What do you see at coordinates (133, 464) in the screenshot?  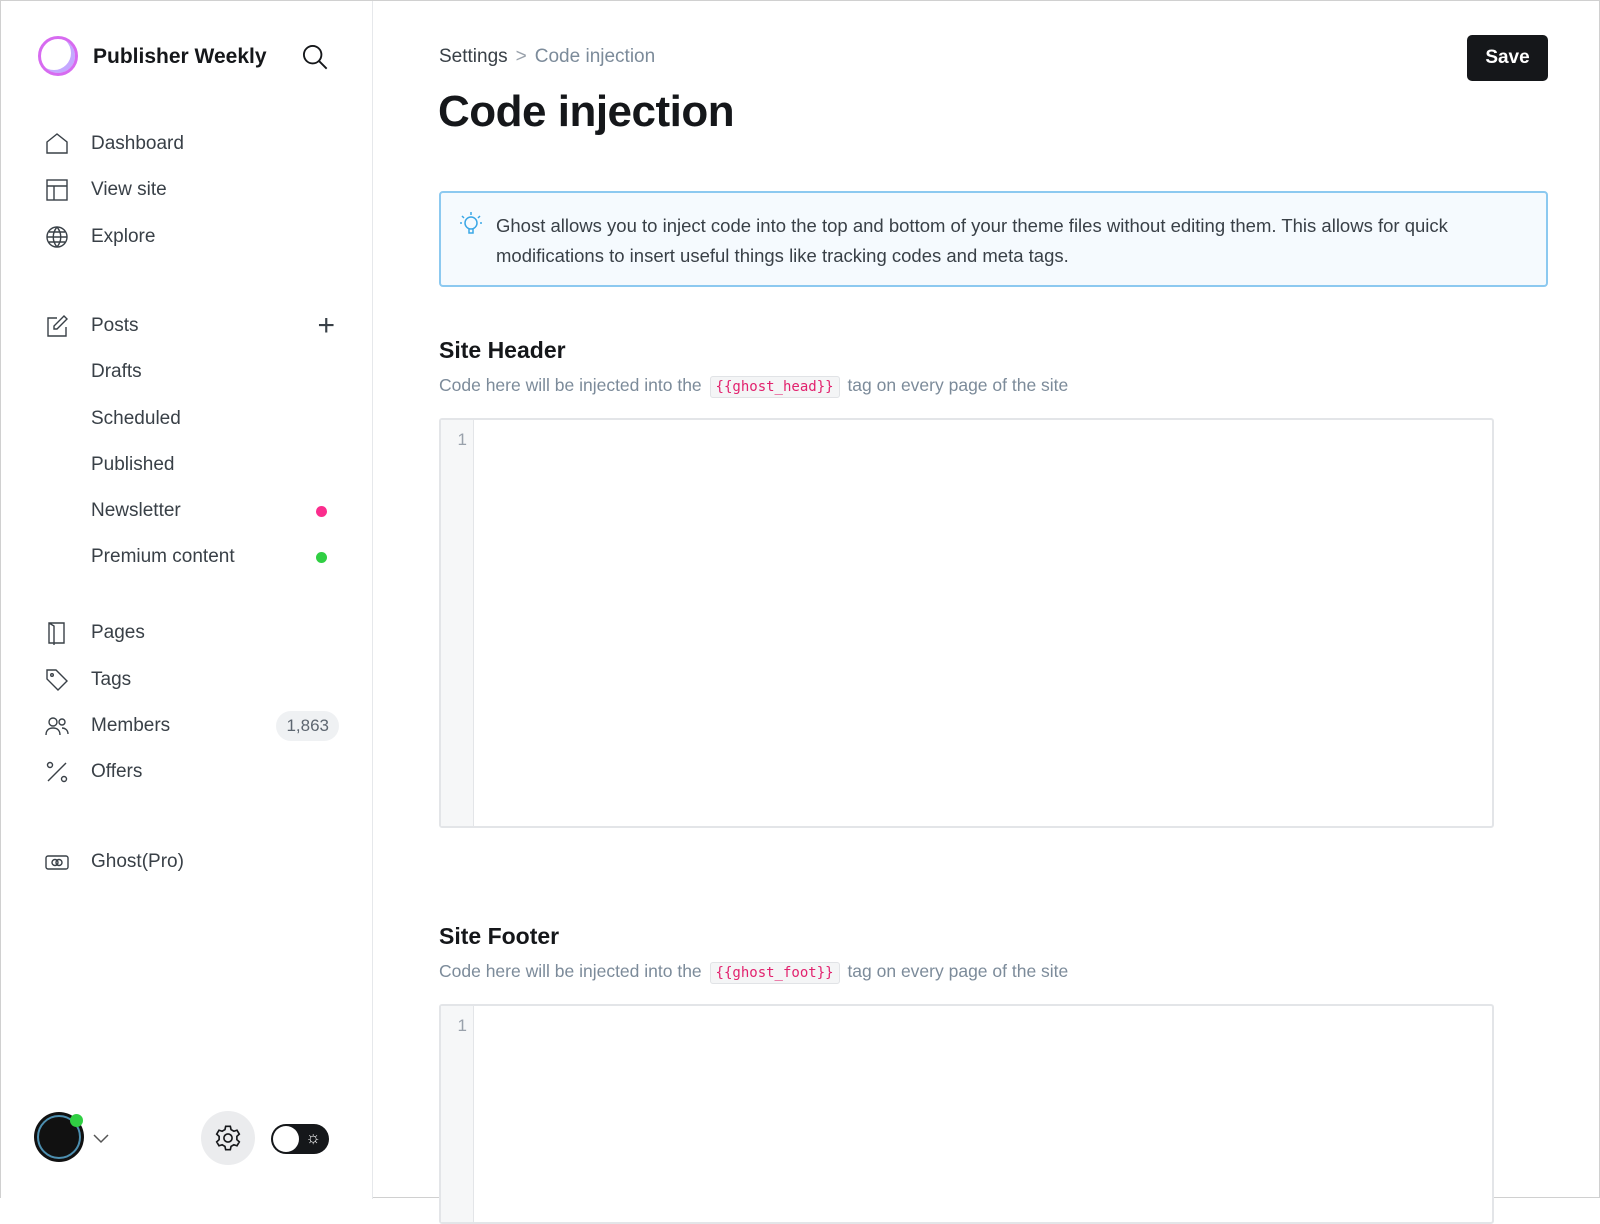 I see `sidebar-item-published: Published` at bounding box center [133, 464].